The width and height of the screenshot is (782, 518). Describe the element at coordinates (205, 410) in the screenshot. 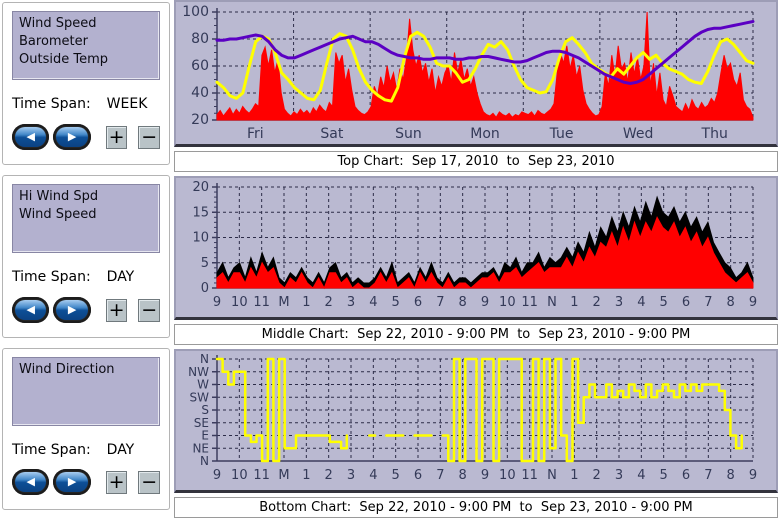

I see `svg-text: S` at that location.